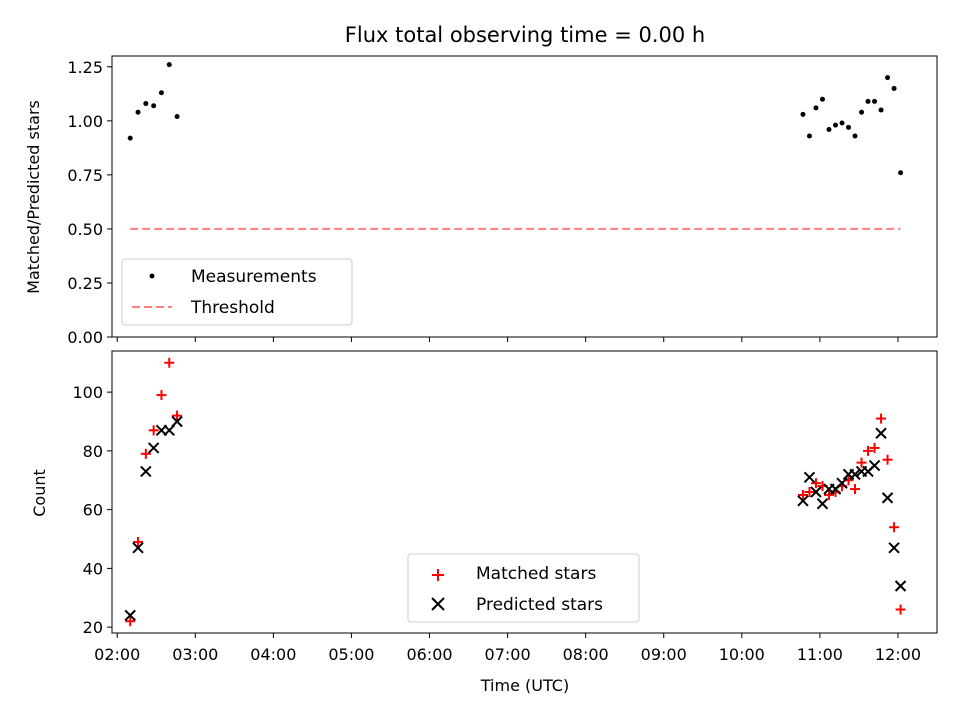  I want to click on y-tick-label: 40, so click(93, 568).